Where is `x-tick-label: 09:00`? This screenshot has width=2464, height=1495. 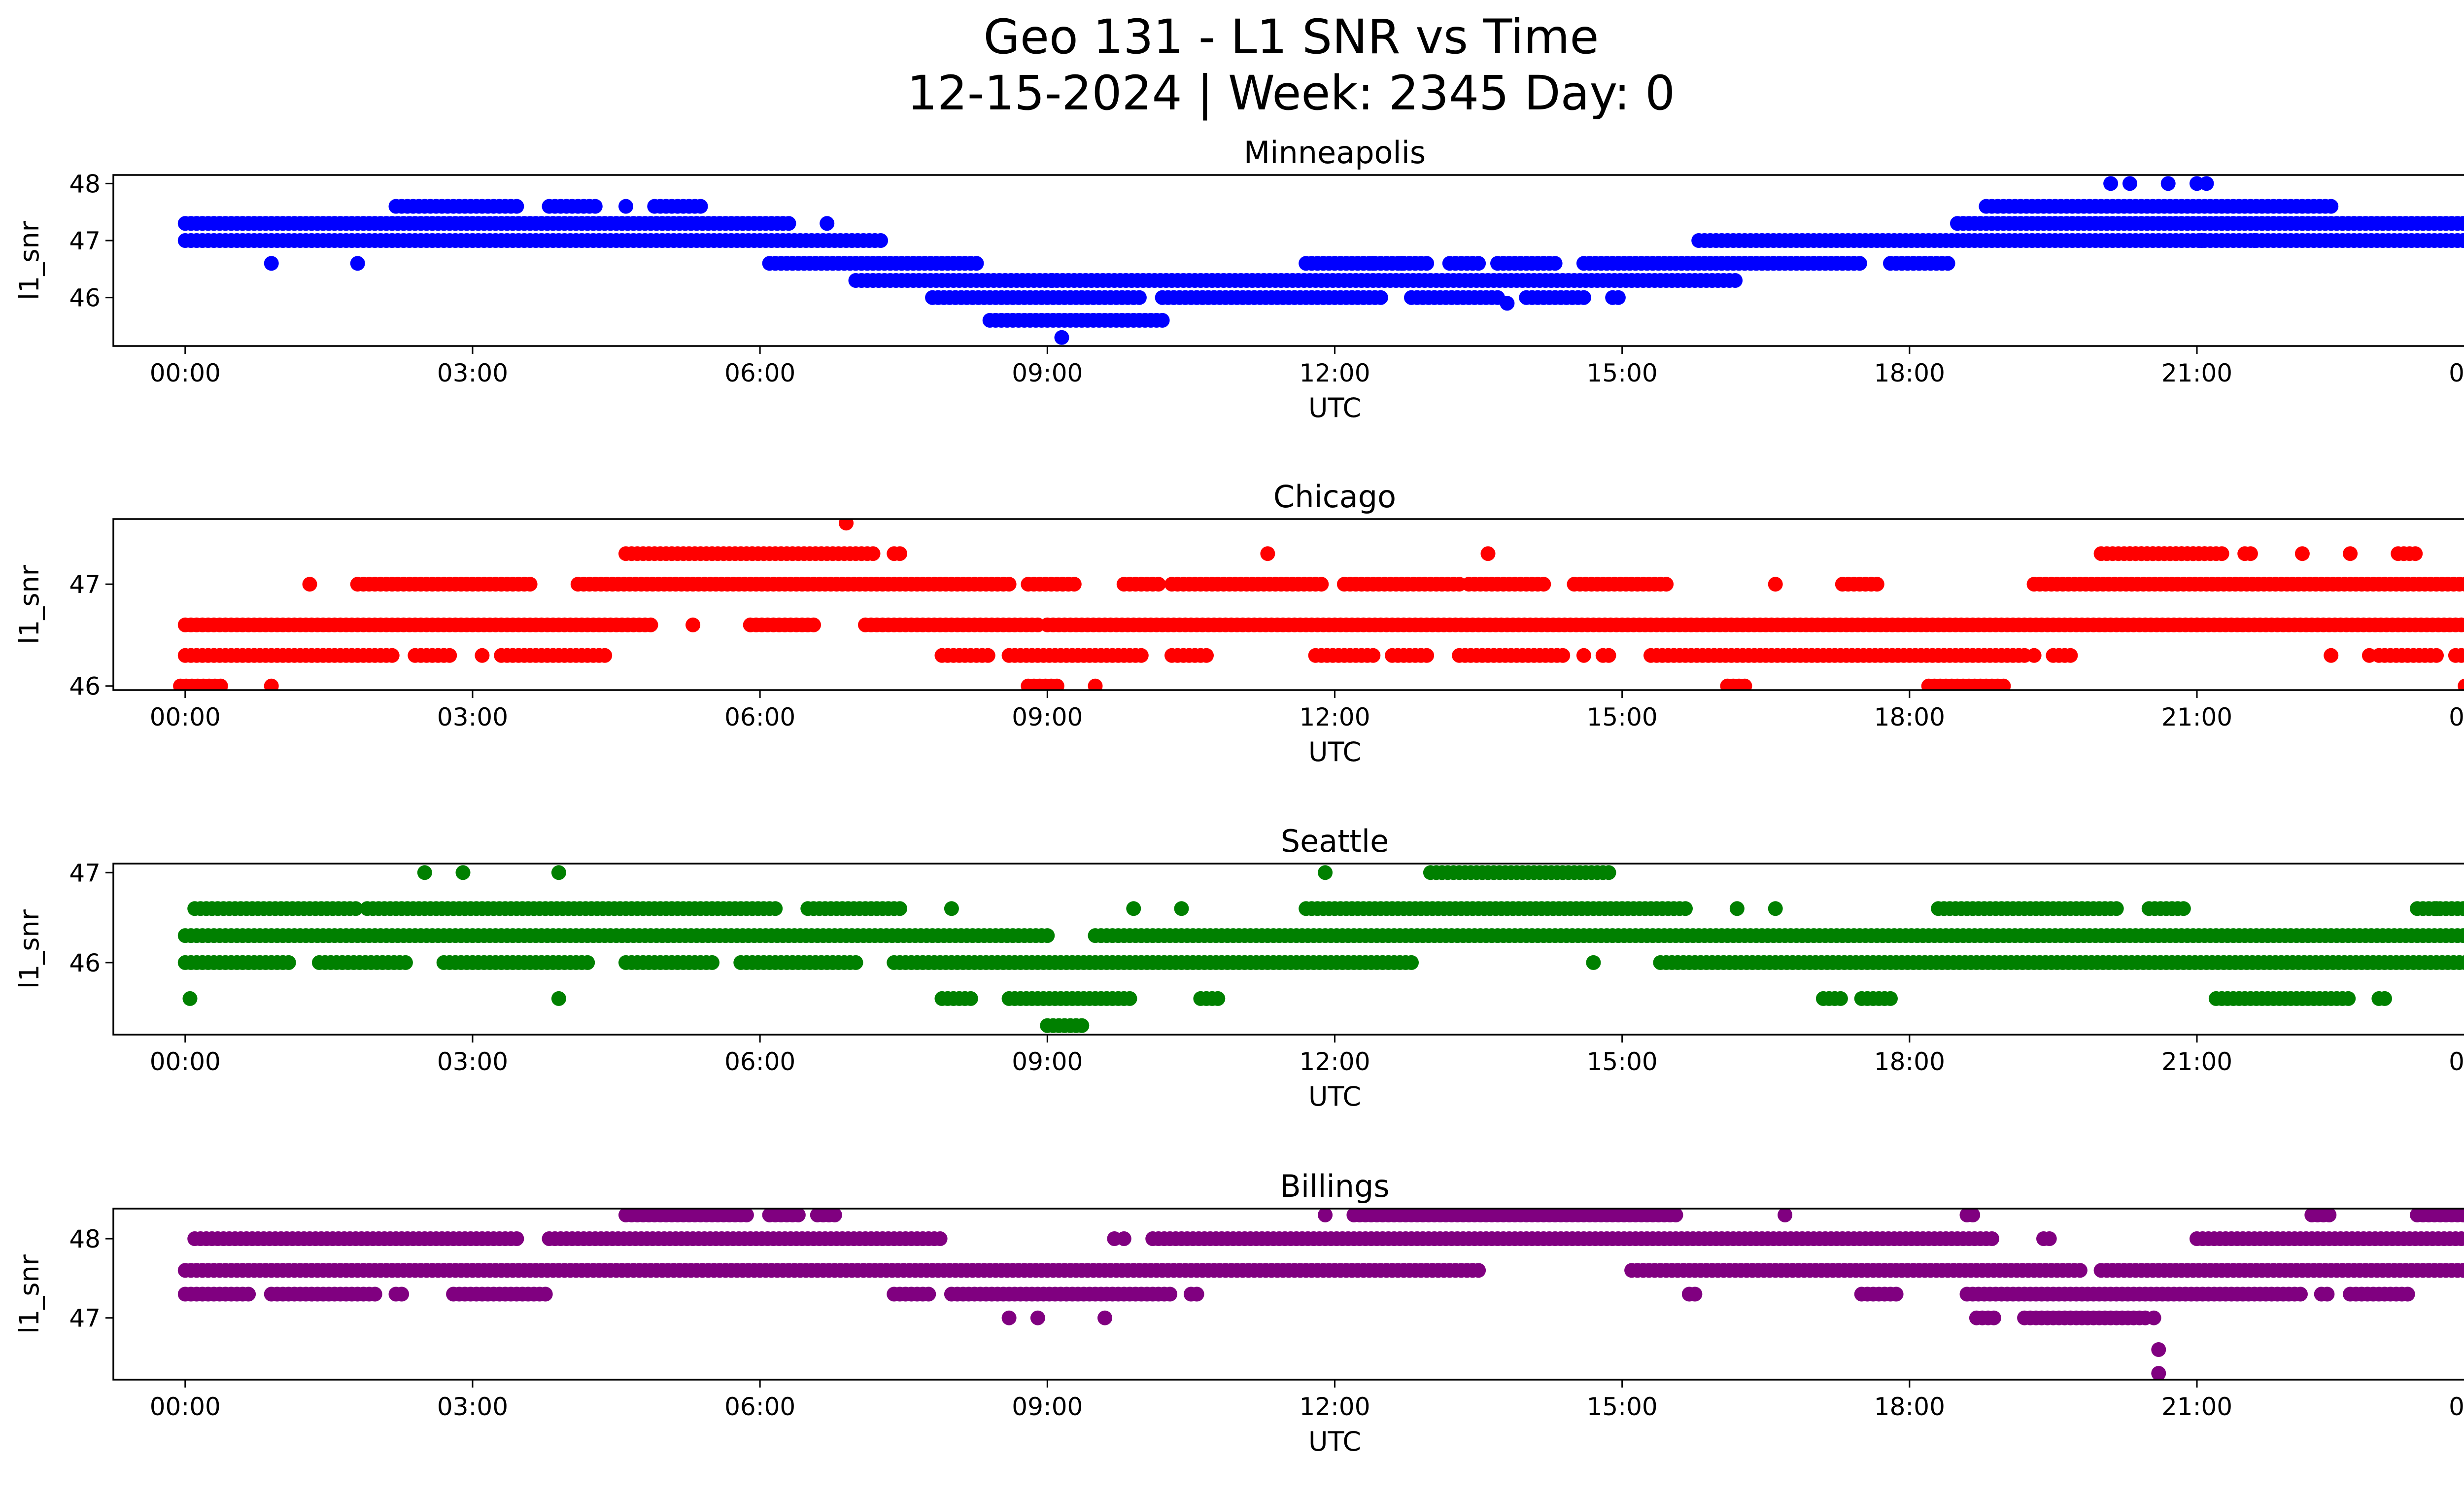 x-tick-label: 09:00 is located at coordinates (1047, 1061).